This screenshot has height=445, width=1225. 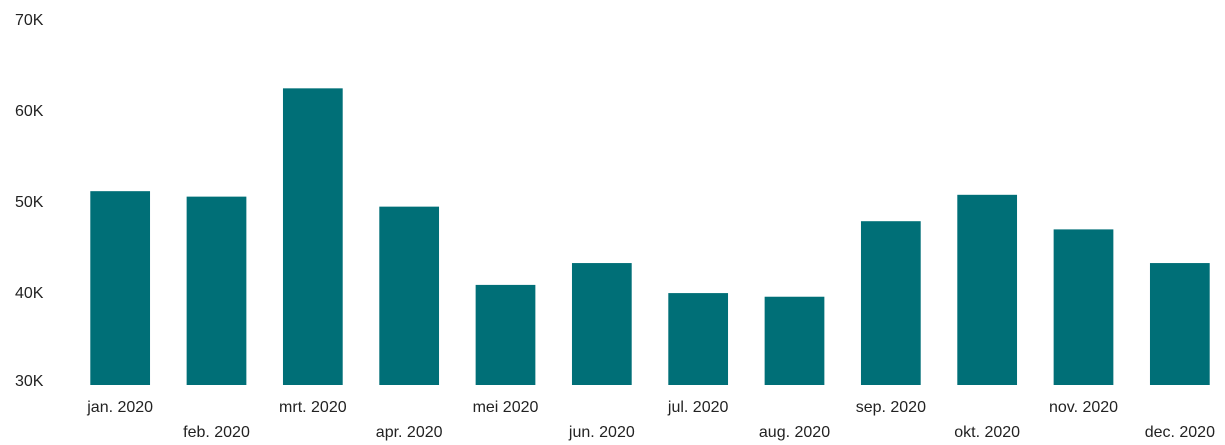 I want to click on y-tick-label: 30K, so click(x=29, y=381).